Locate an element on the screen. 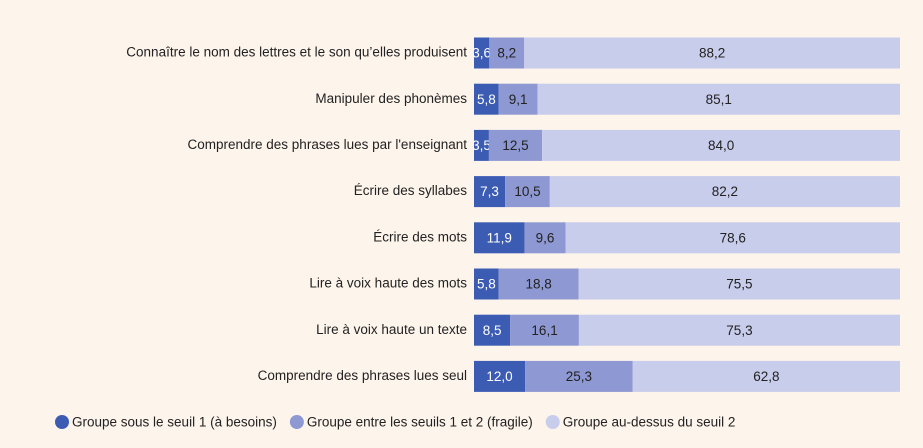 Image resolution: width=923 pixels, height=448 pixels. category-label: Comprendre des phrases lues seul is located at coordinates (362, 375).